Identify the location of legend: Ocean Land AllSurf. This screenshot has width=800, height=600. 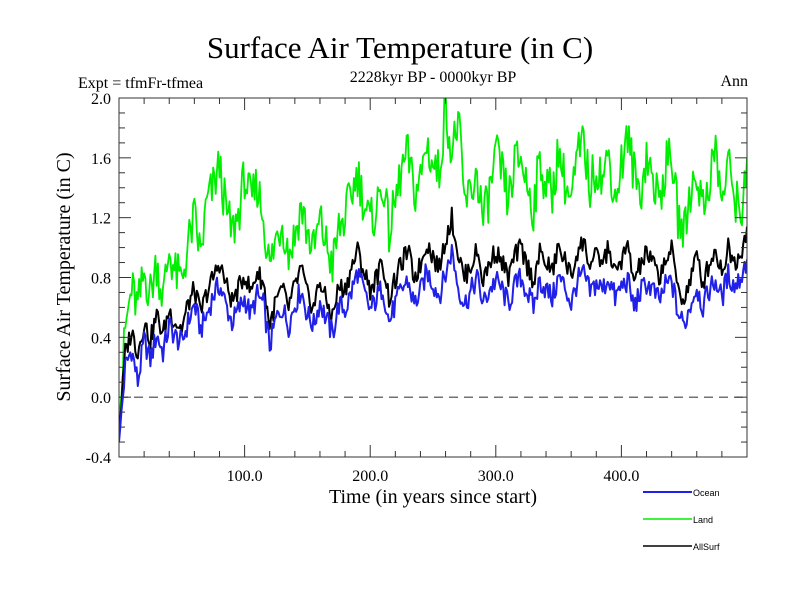
(681, 520).